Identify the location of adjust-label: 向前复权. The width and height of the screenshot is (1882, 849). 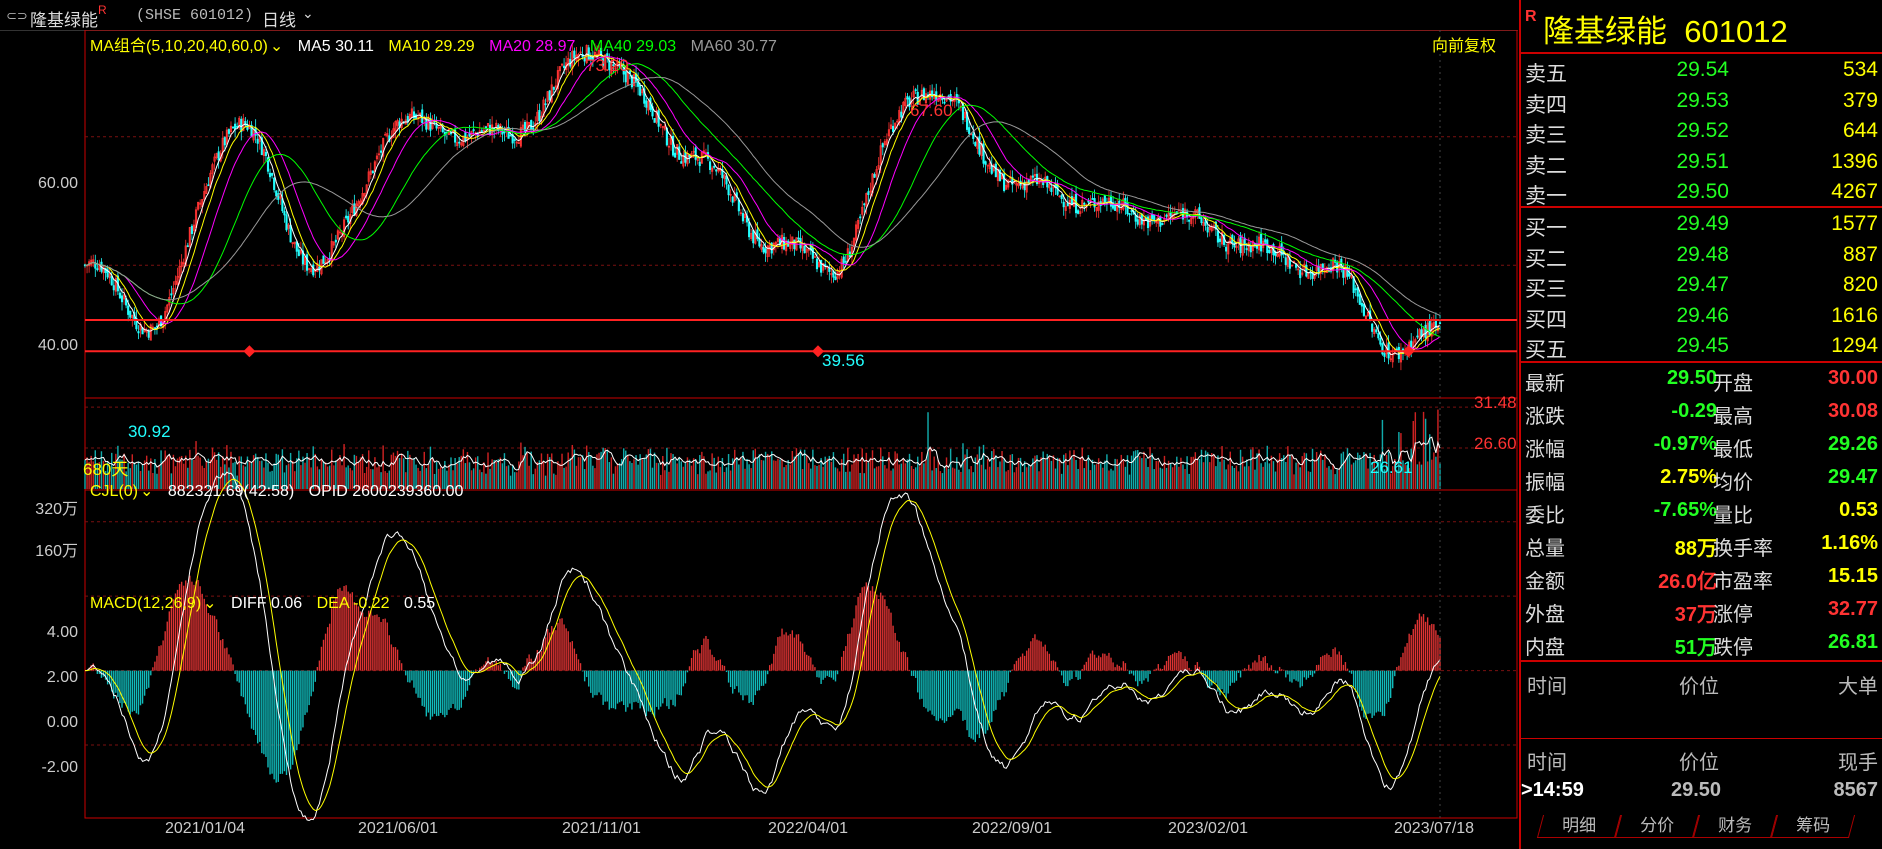
(1464, 46).